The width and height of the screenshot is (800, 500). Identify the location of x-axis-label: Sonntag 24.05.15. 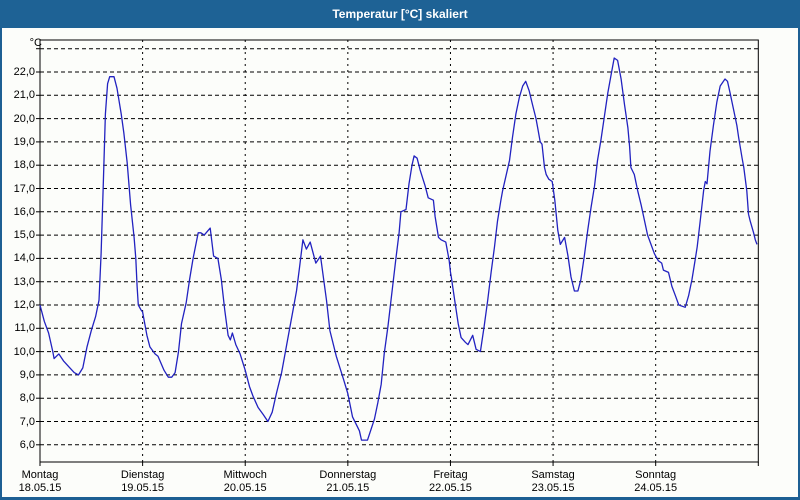
(656, 482).